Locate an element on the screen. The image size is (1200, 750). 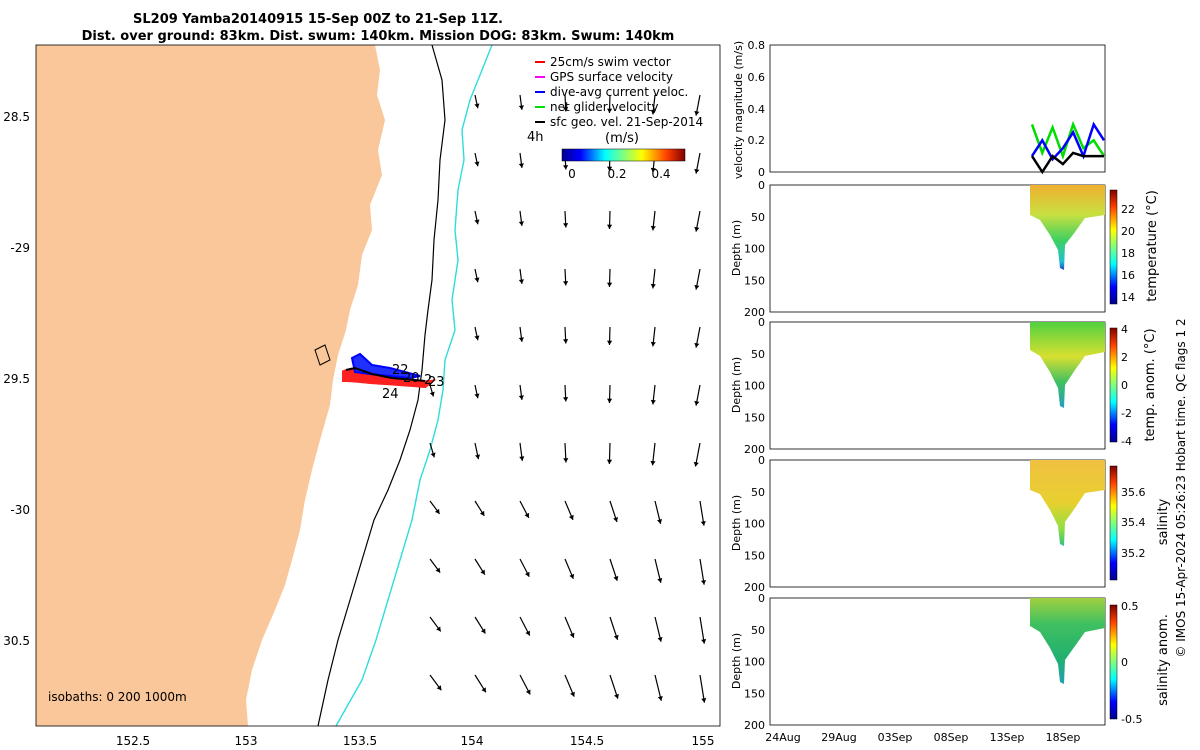
tanom-cb-tick: 4 is located at coordinates (1124, 329).